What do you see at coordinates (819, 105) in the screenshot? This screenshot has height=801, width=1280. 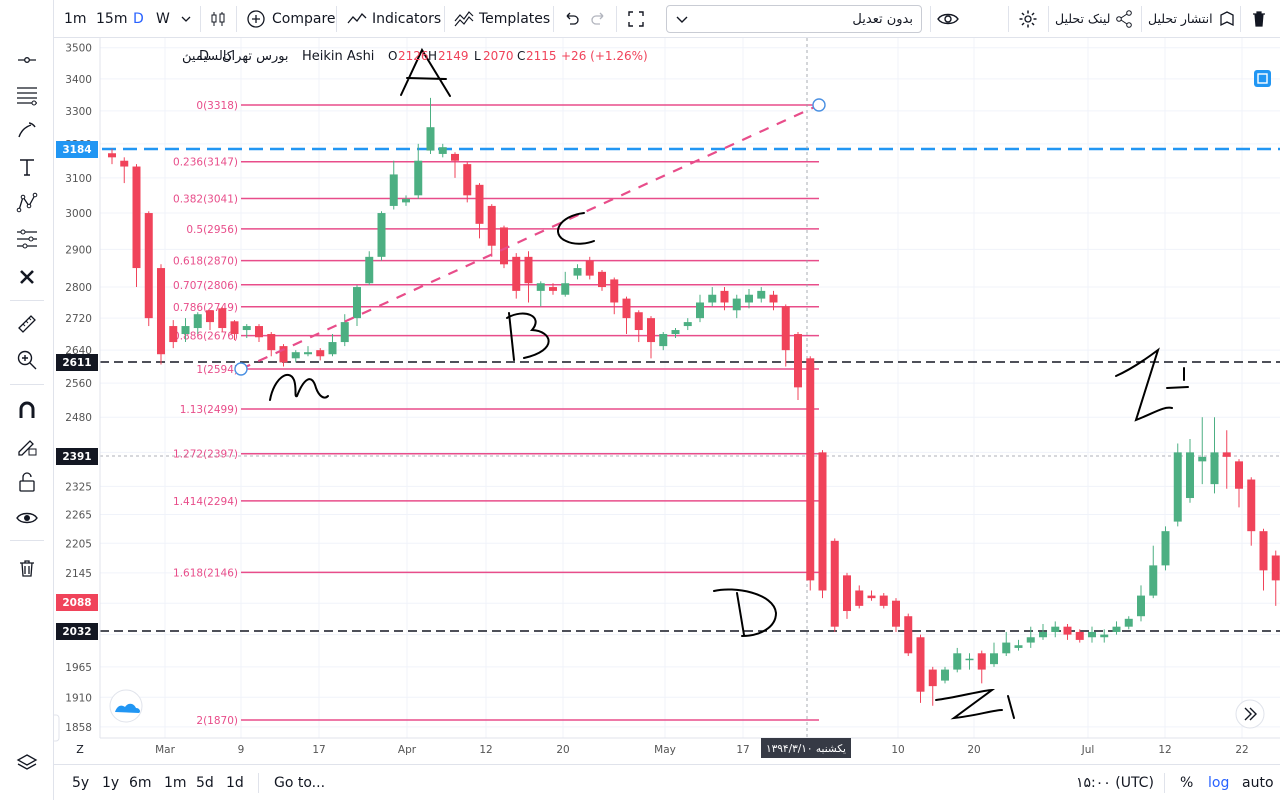 I see `fib-handle-top` at bounding box center [819, 105].